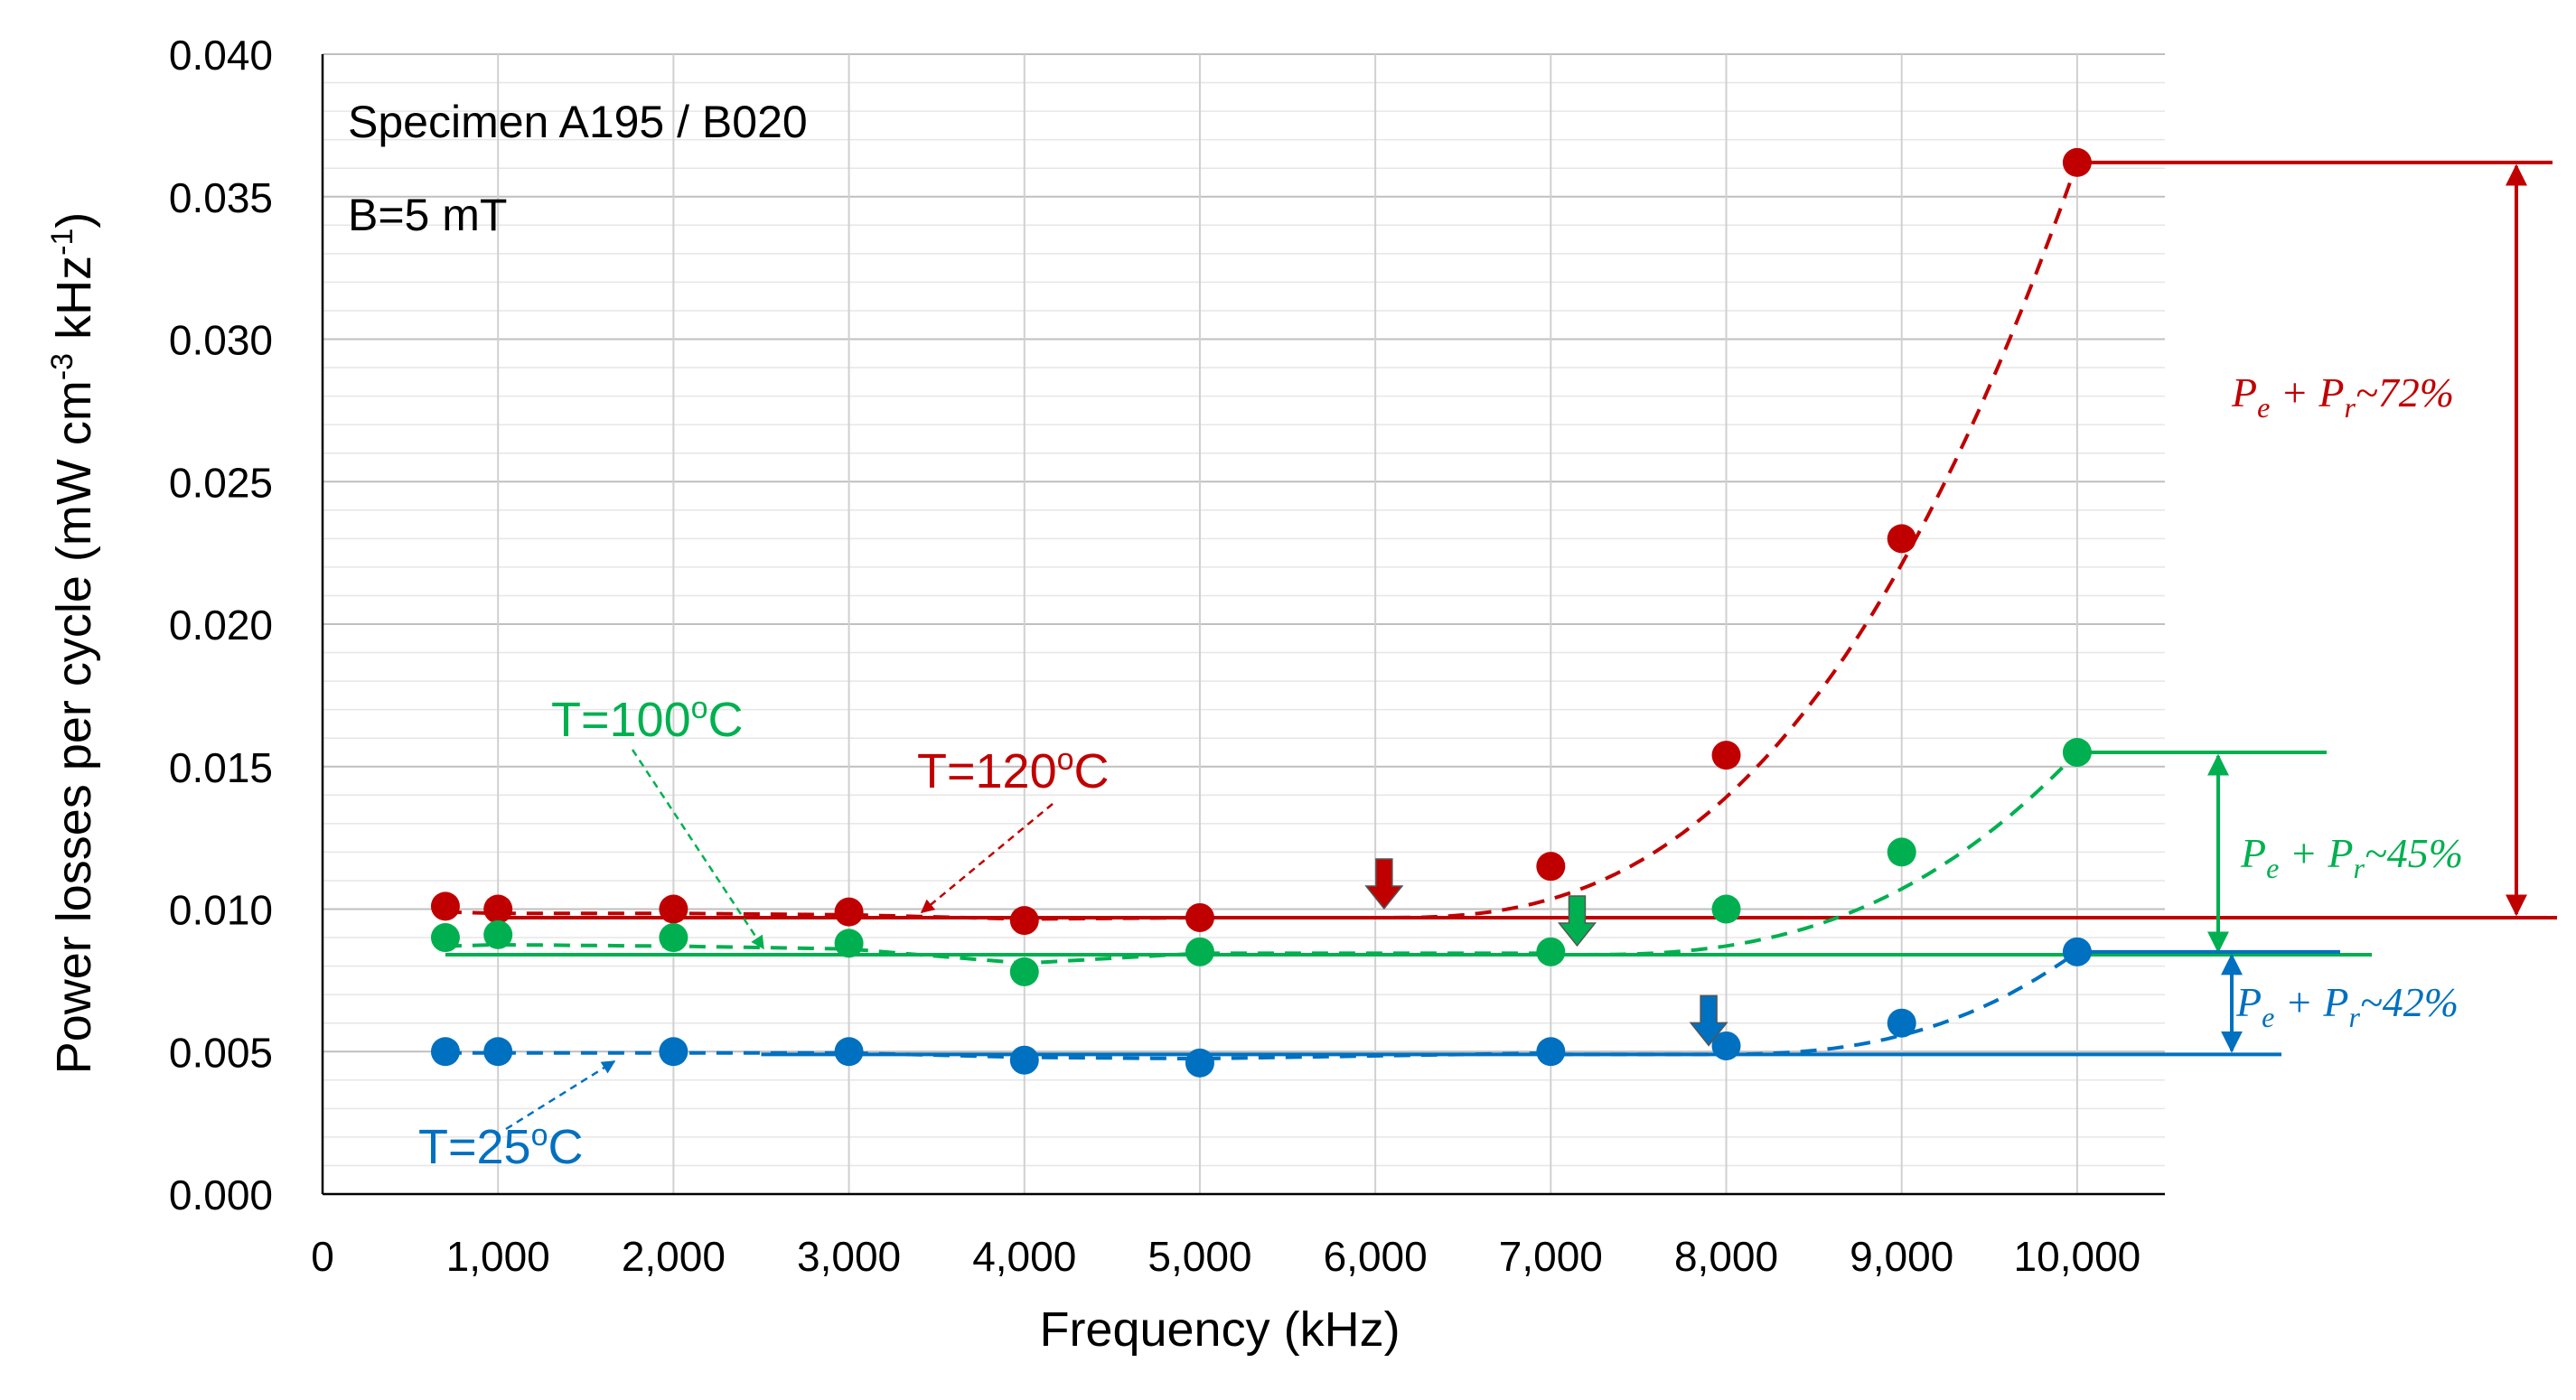 This screenshot has width=2576, height=1400. Describe the element at coordinates (2409, 1002) in the screenshot. I see `increase-label-part: ~42%` at that location.